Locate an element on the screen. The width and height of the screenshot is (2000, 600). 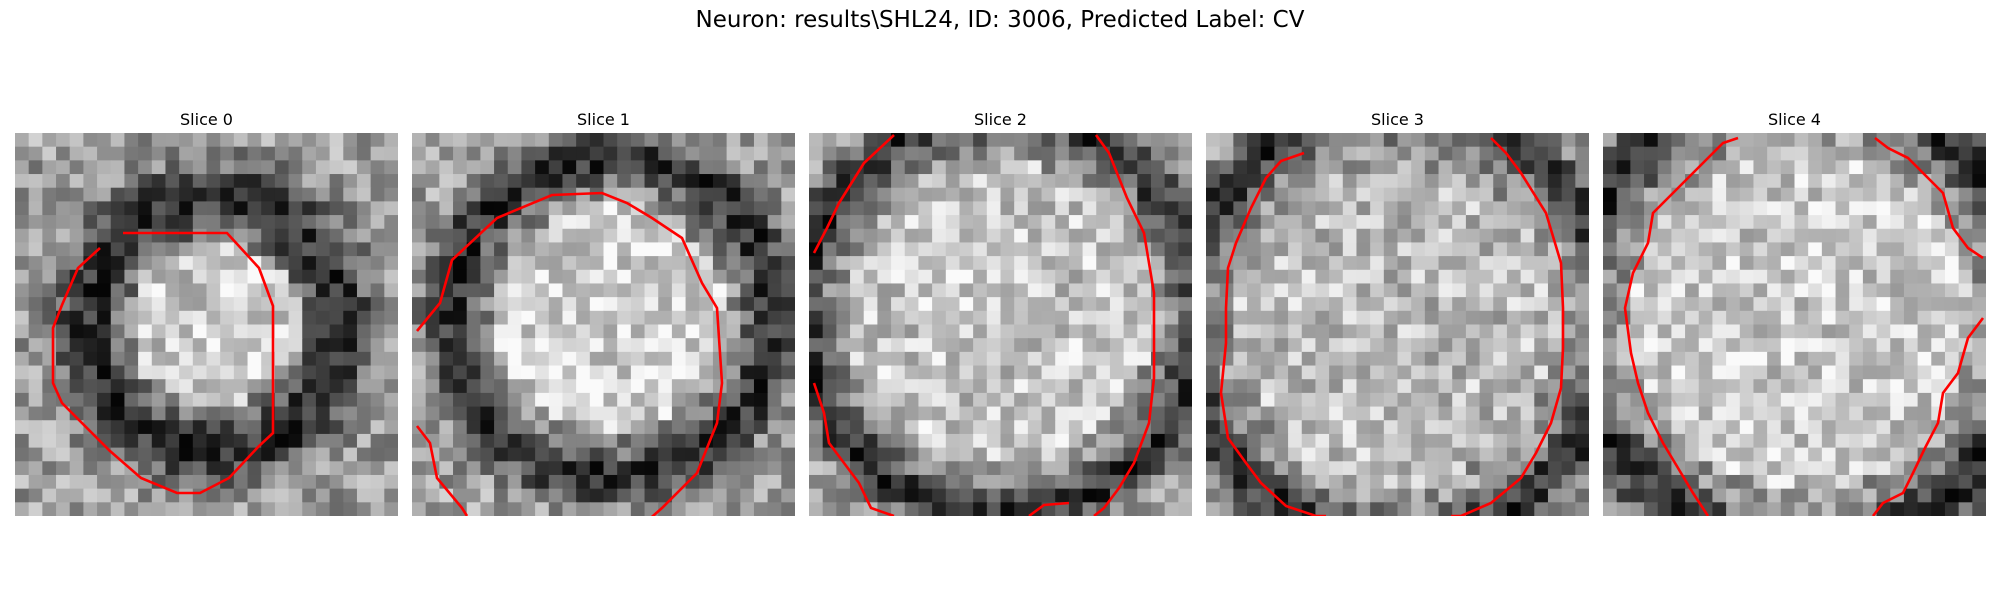
slice-panel-2: Slice 2 is located at coordinates (1000, 311).